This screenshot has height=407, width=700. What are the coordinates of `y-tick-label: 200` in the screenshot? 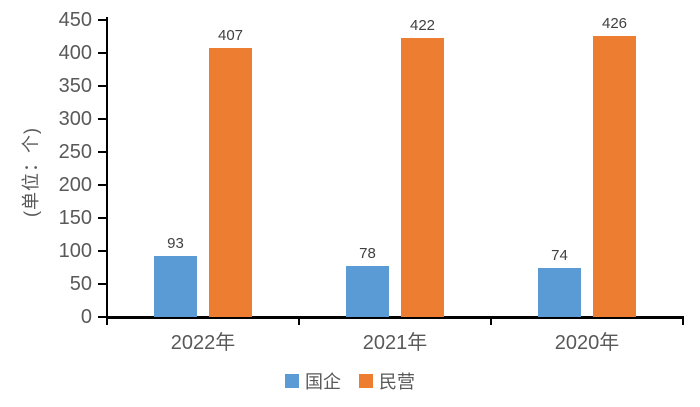 It's located at (75, 185).